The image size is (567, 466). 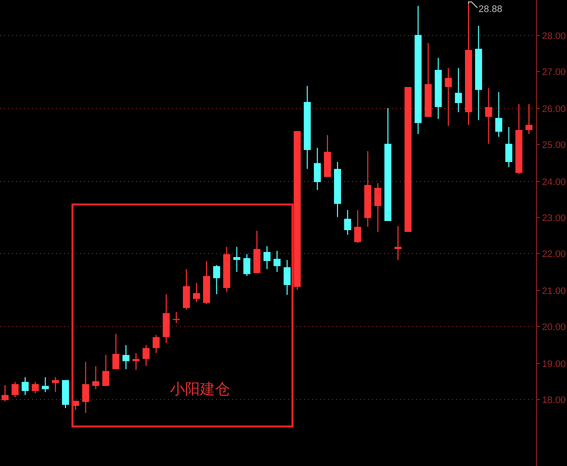 What do you see at coordinates (490, 9) in the screenshot?
I see `annotation: 28.88` at bounding box center [490, 9].